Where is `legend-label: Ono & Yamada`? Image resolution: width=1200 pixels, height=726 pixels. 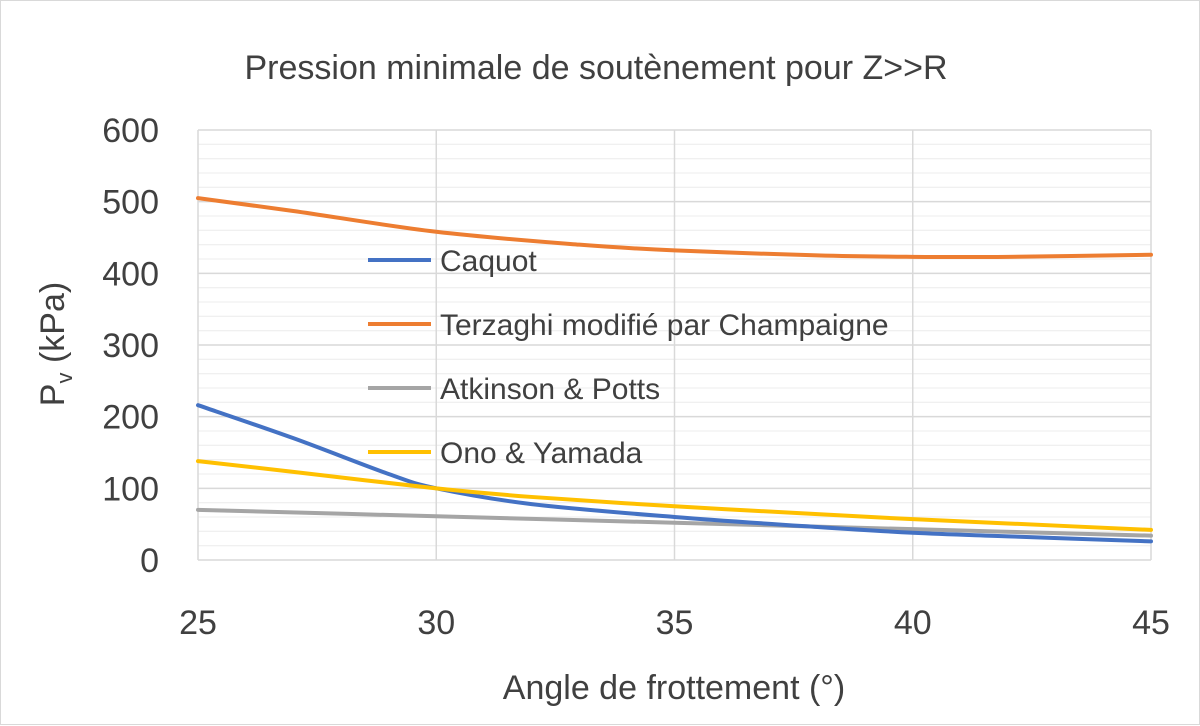
legend-label: Ono & Yamada is located at coordinates (541, 453).